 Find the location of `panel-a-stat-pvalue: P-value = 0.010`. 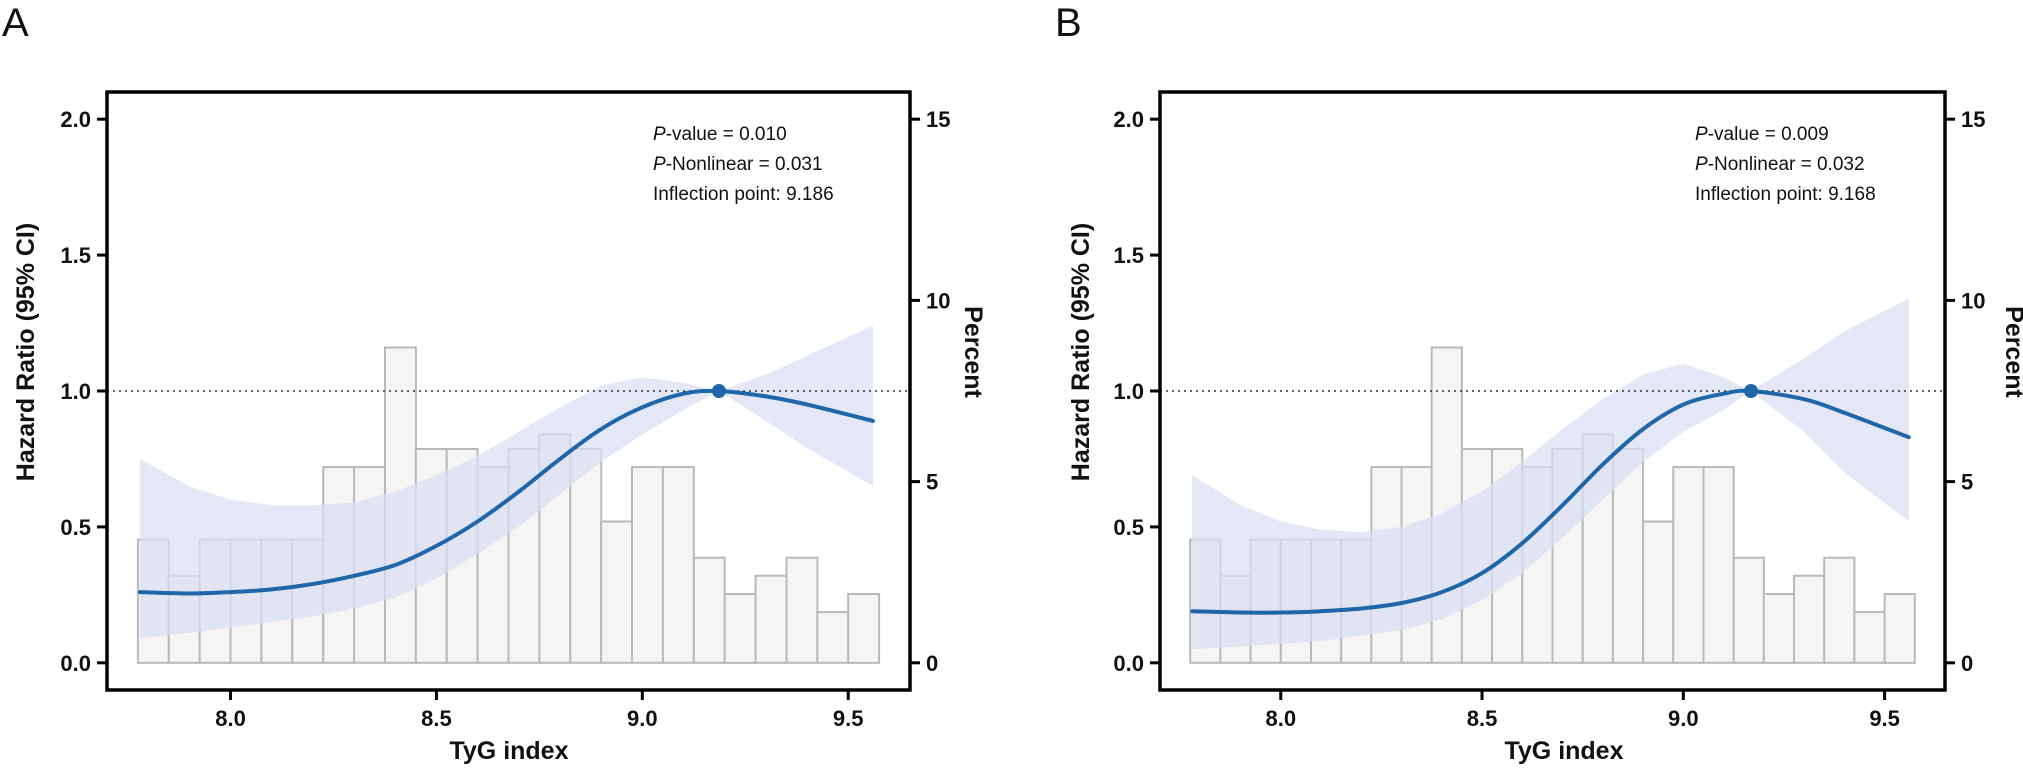

panel-a-stat-pvalue: P-value = 0.010 is located at coordinates (720, 134).